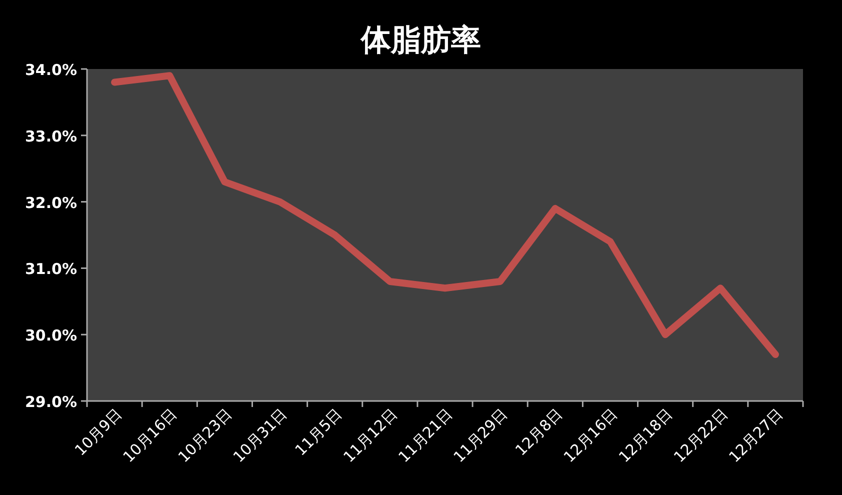  I want to click on y-tick-label: 29.0%, so click(50, 402).